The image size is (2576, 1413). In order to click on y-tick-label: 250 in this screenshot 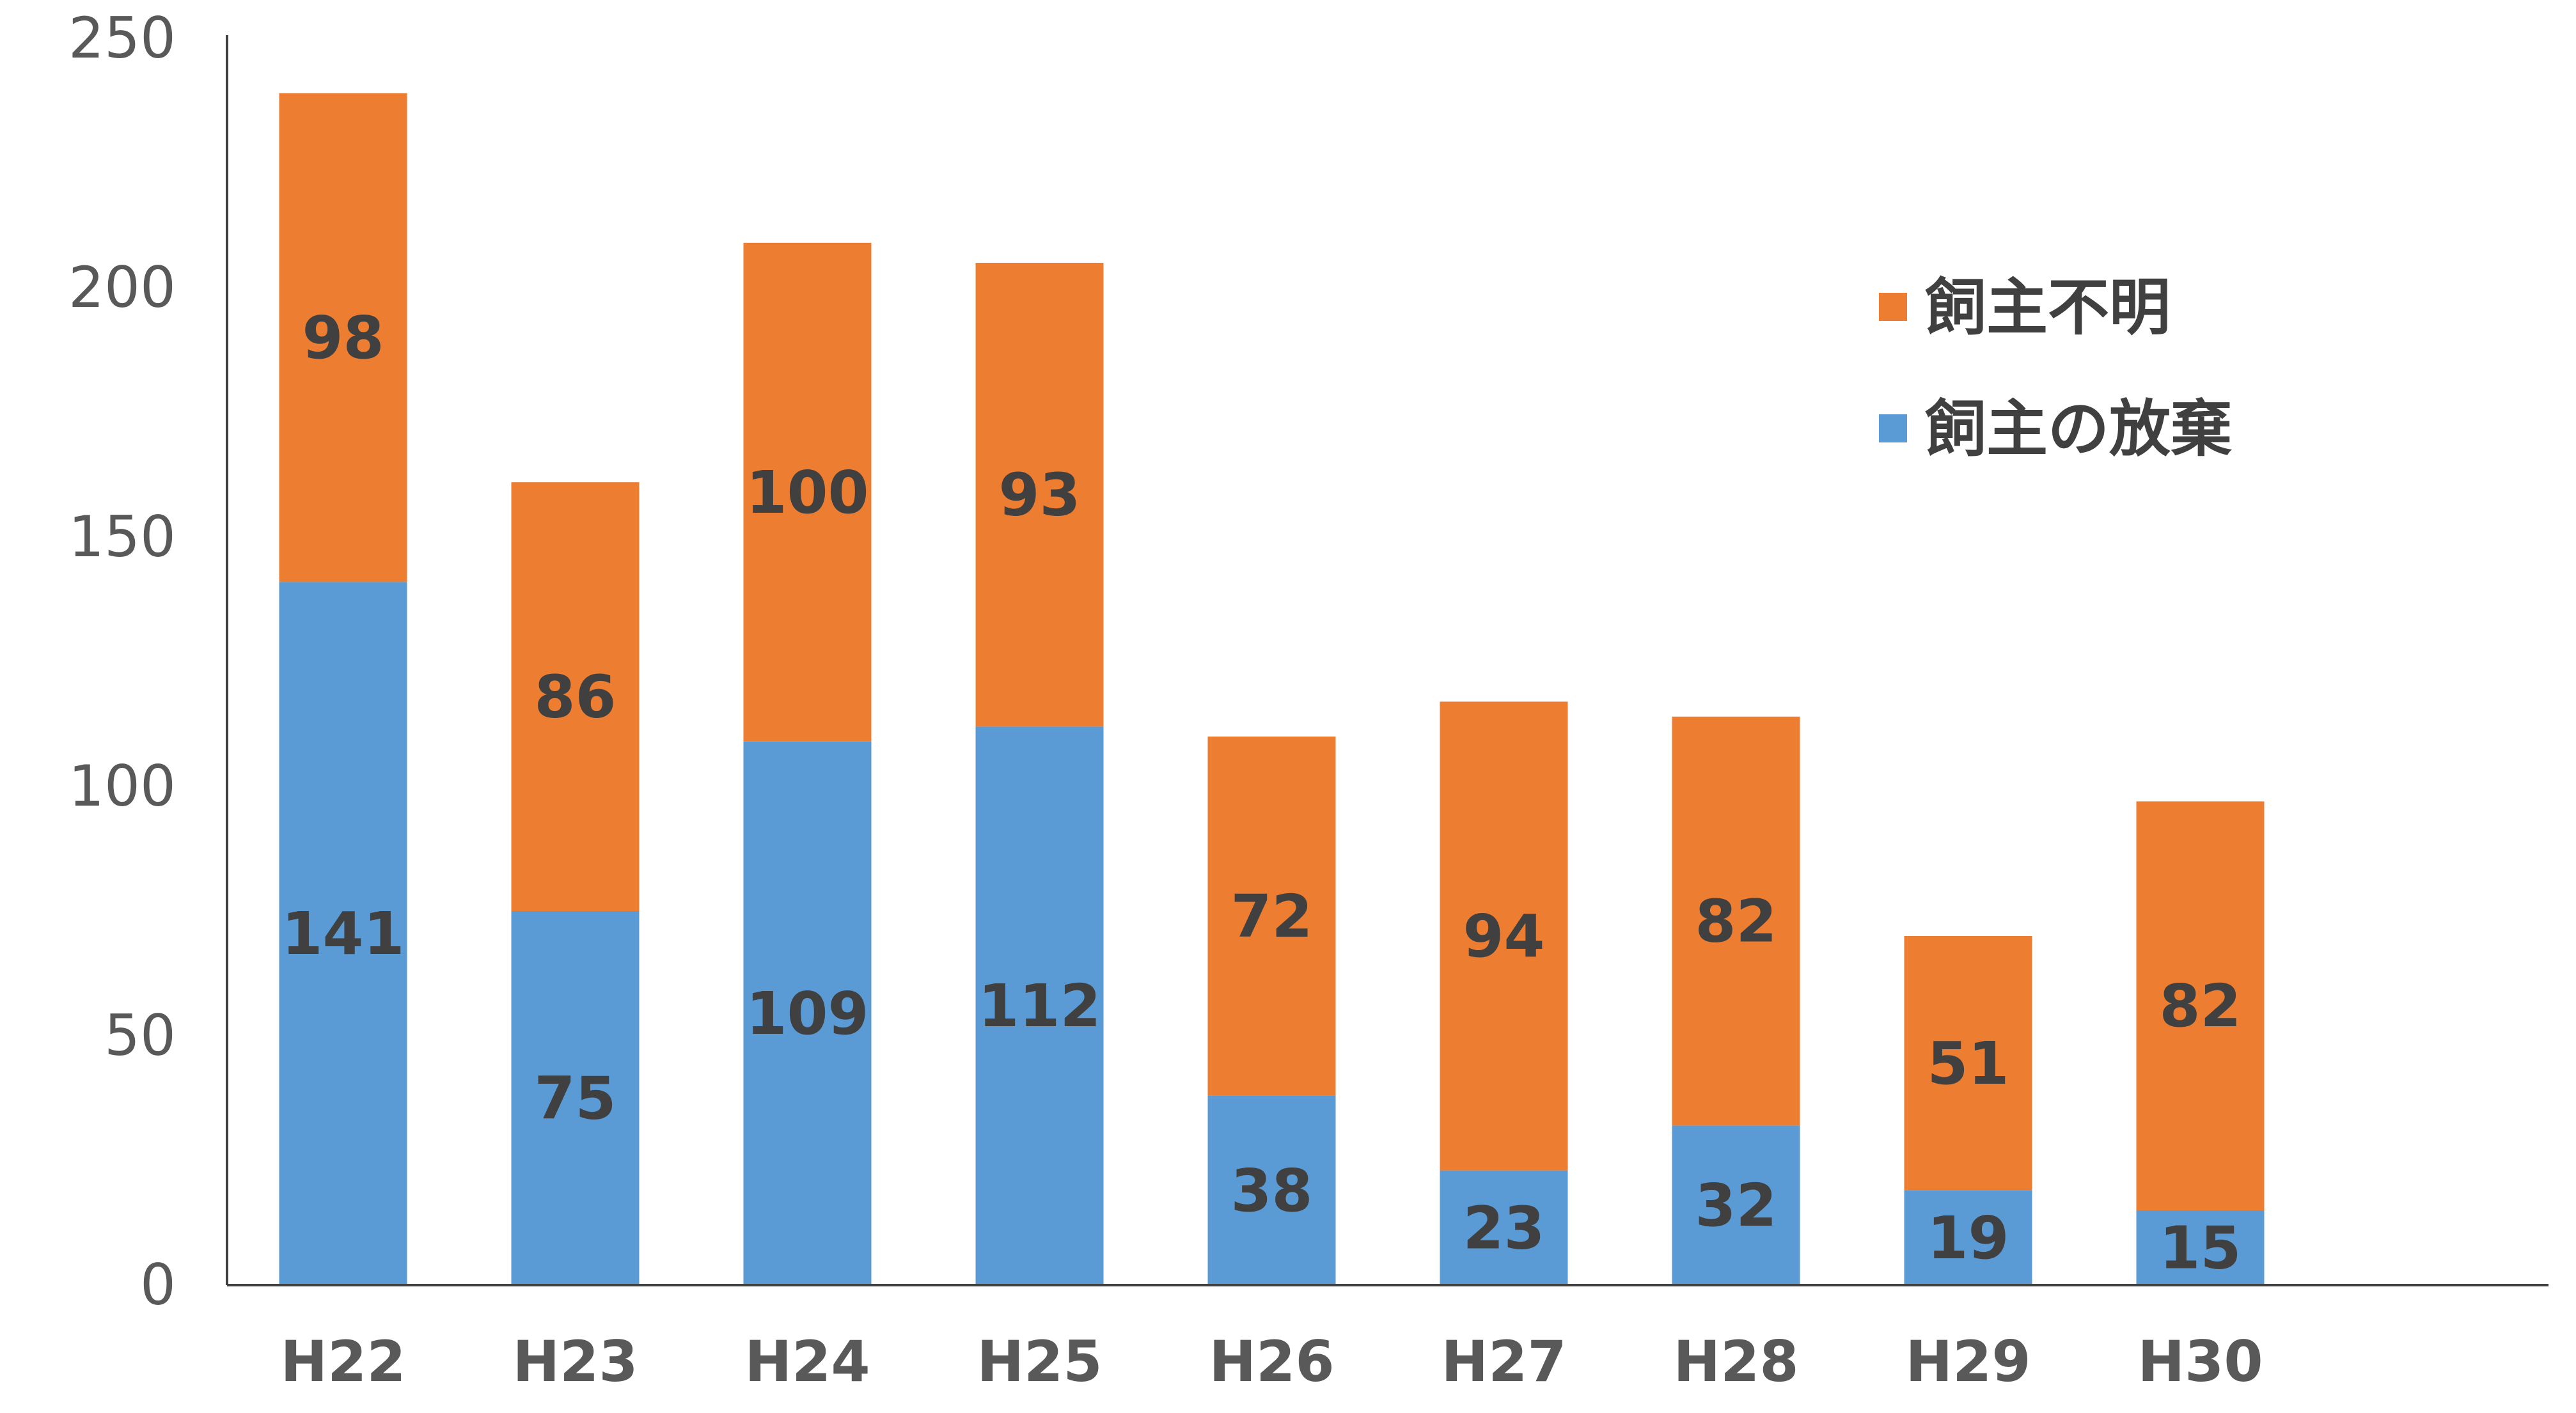, I will do `click(122, 38)`.